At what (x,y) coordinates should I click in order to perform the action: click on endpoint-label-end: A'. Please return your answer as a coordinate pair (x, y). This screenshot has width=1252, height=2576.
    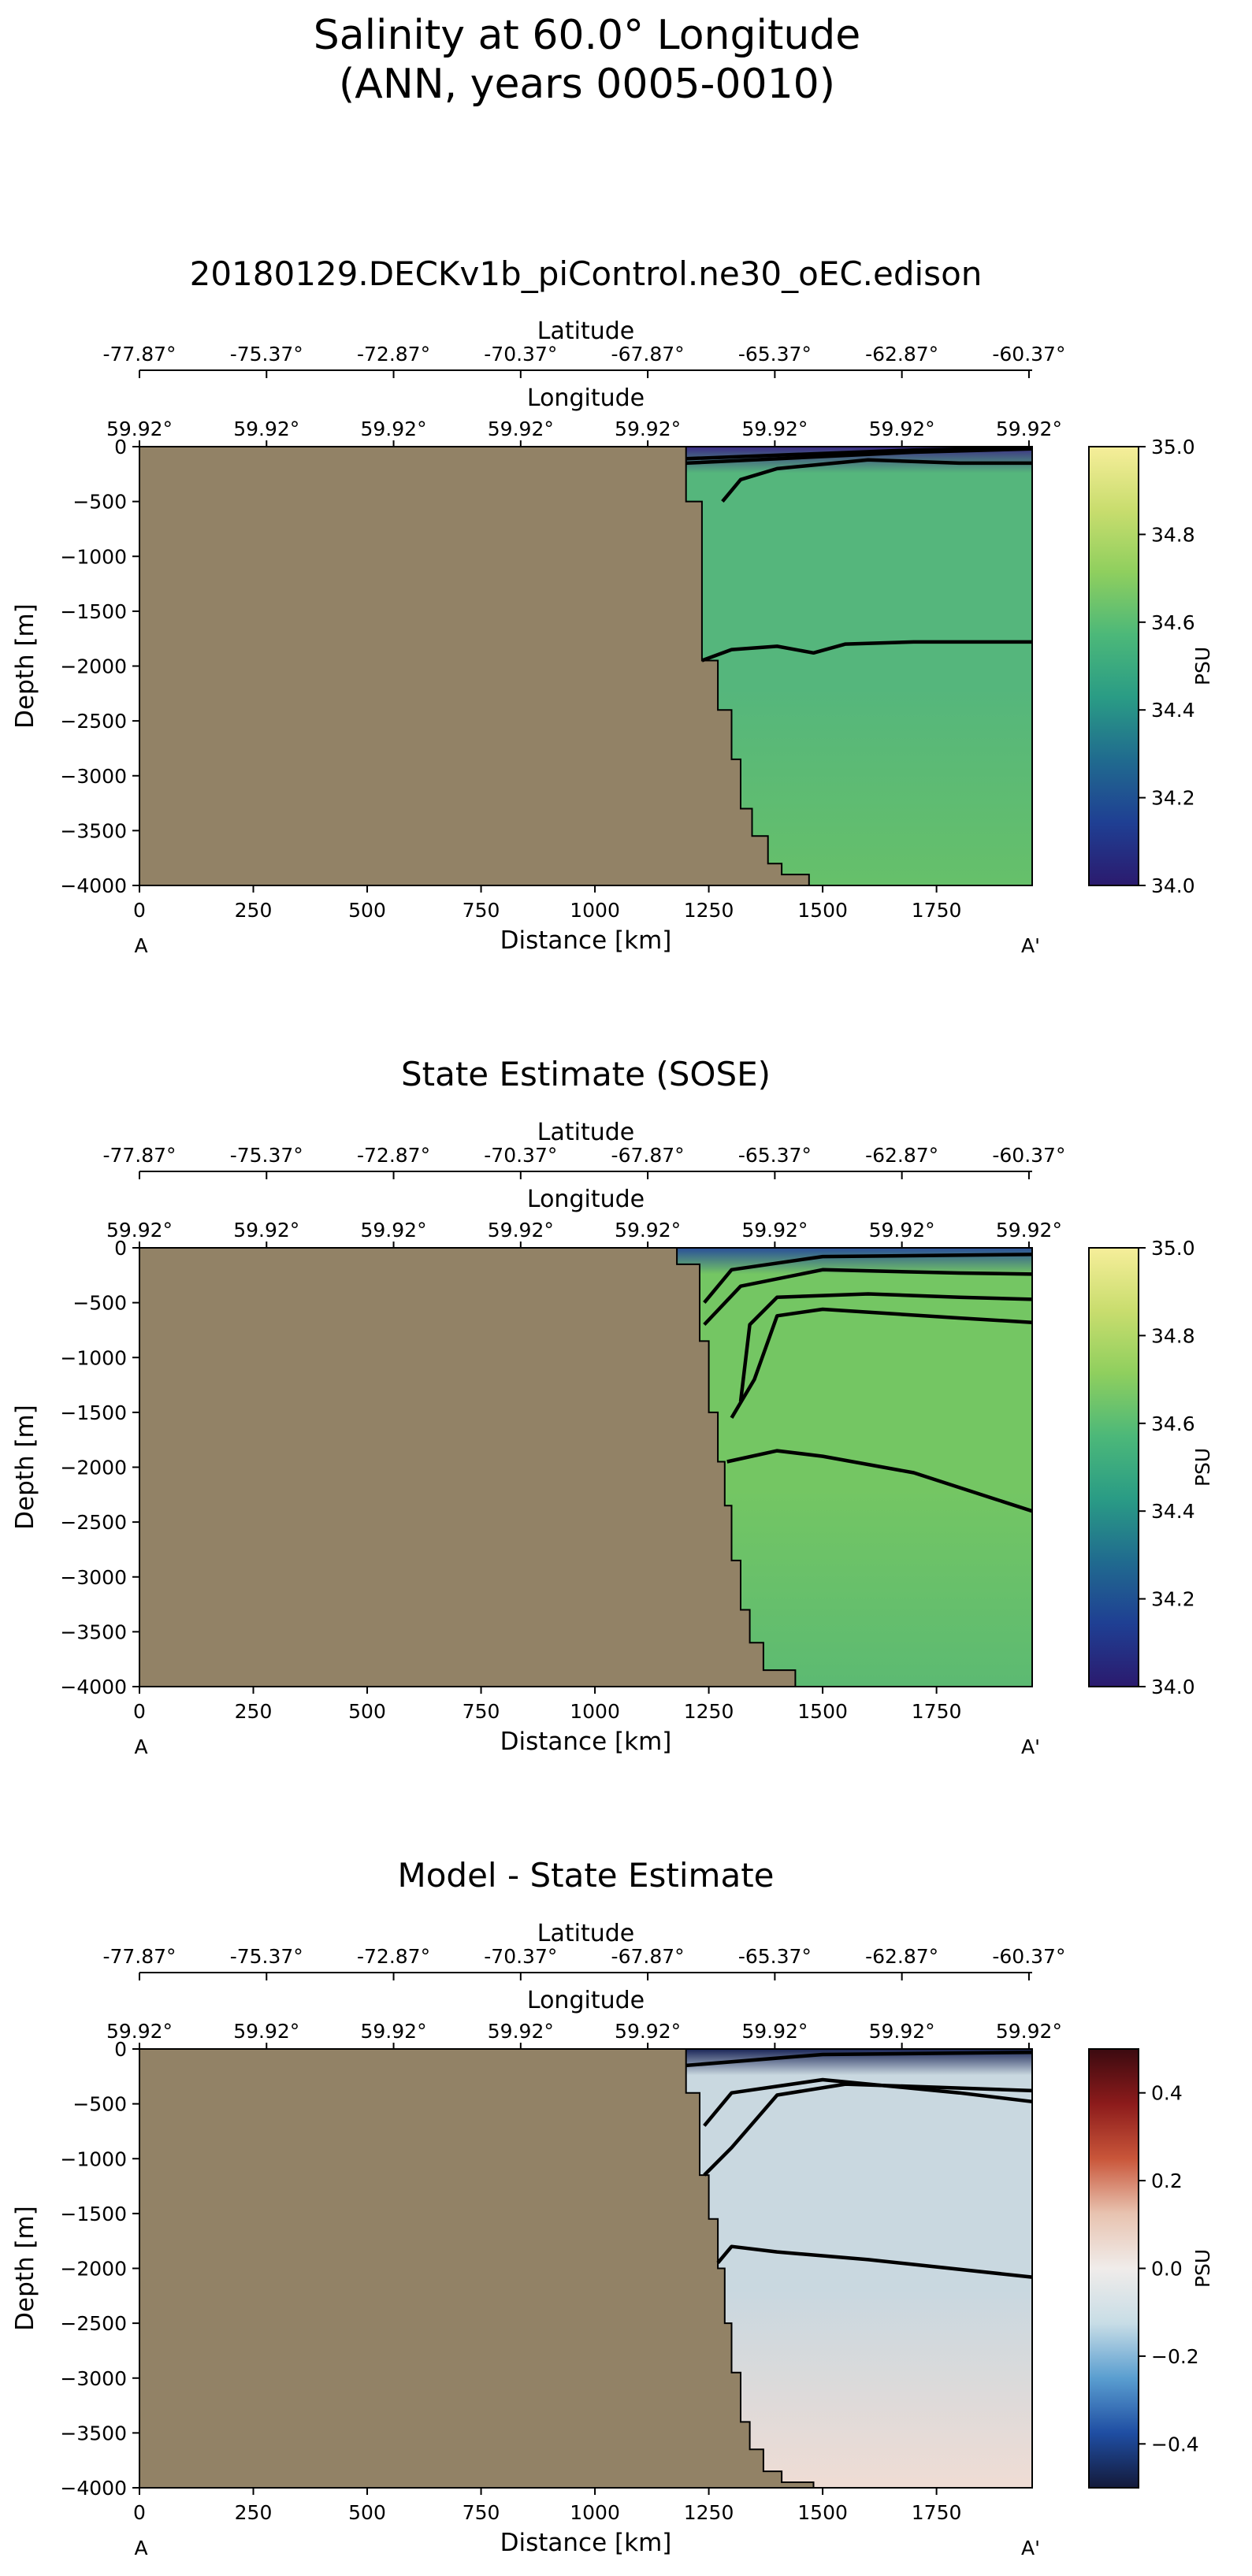
    Looking at the image, I should click on (1030, 945).